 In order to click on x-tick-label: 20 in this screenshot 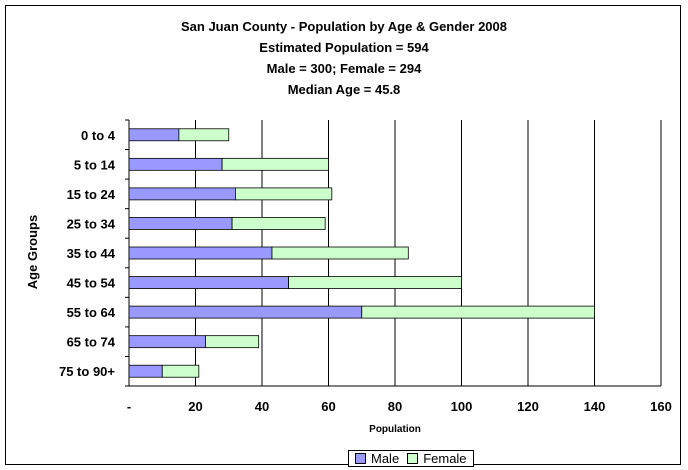, I will do `click(195, 406)`.